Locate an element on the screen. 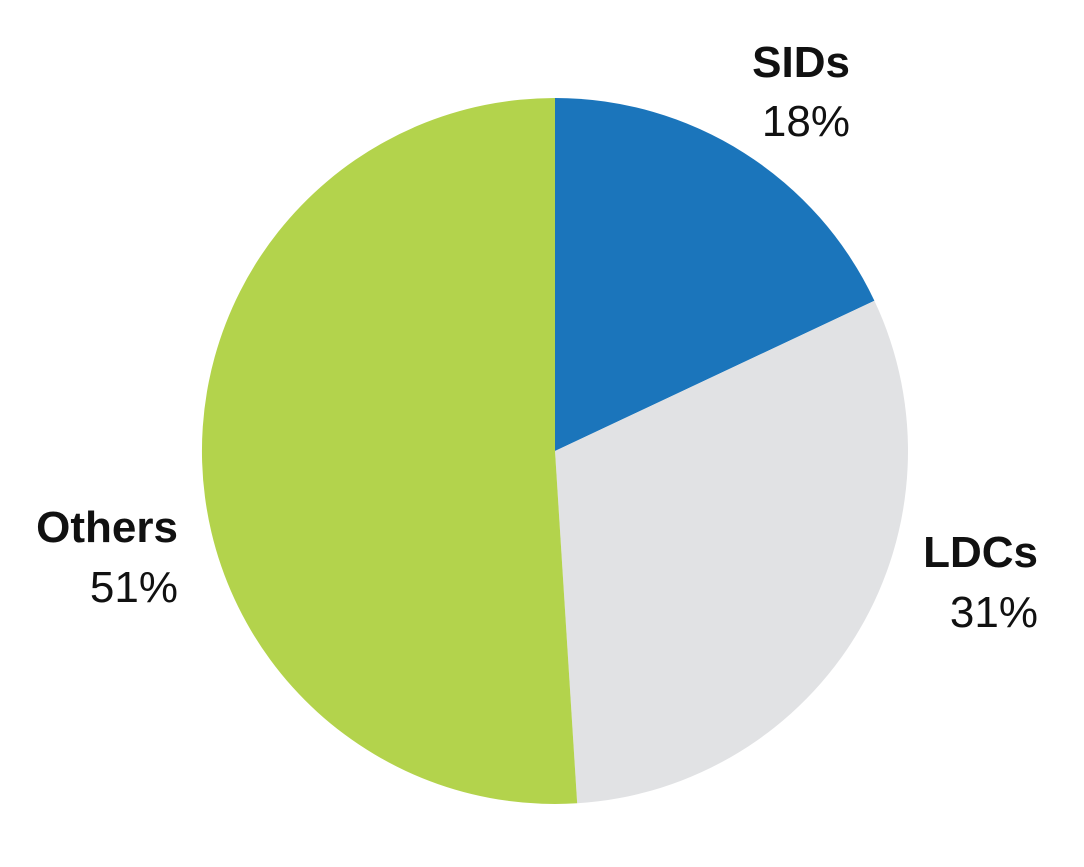 Image resolution: width=1084 pixels, height=867 pixels. slice-label-others: Others is located at coordinates (107, 527).